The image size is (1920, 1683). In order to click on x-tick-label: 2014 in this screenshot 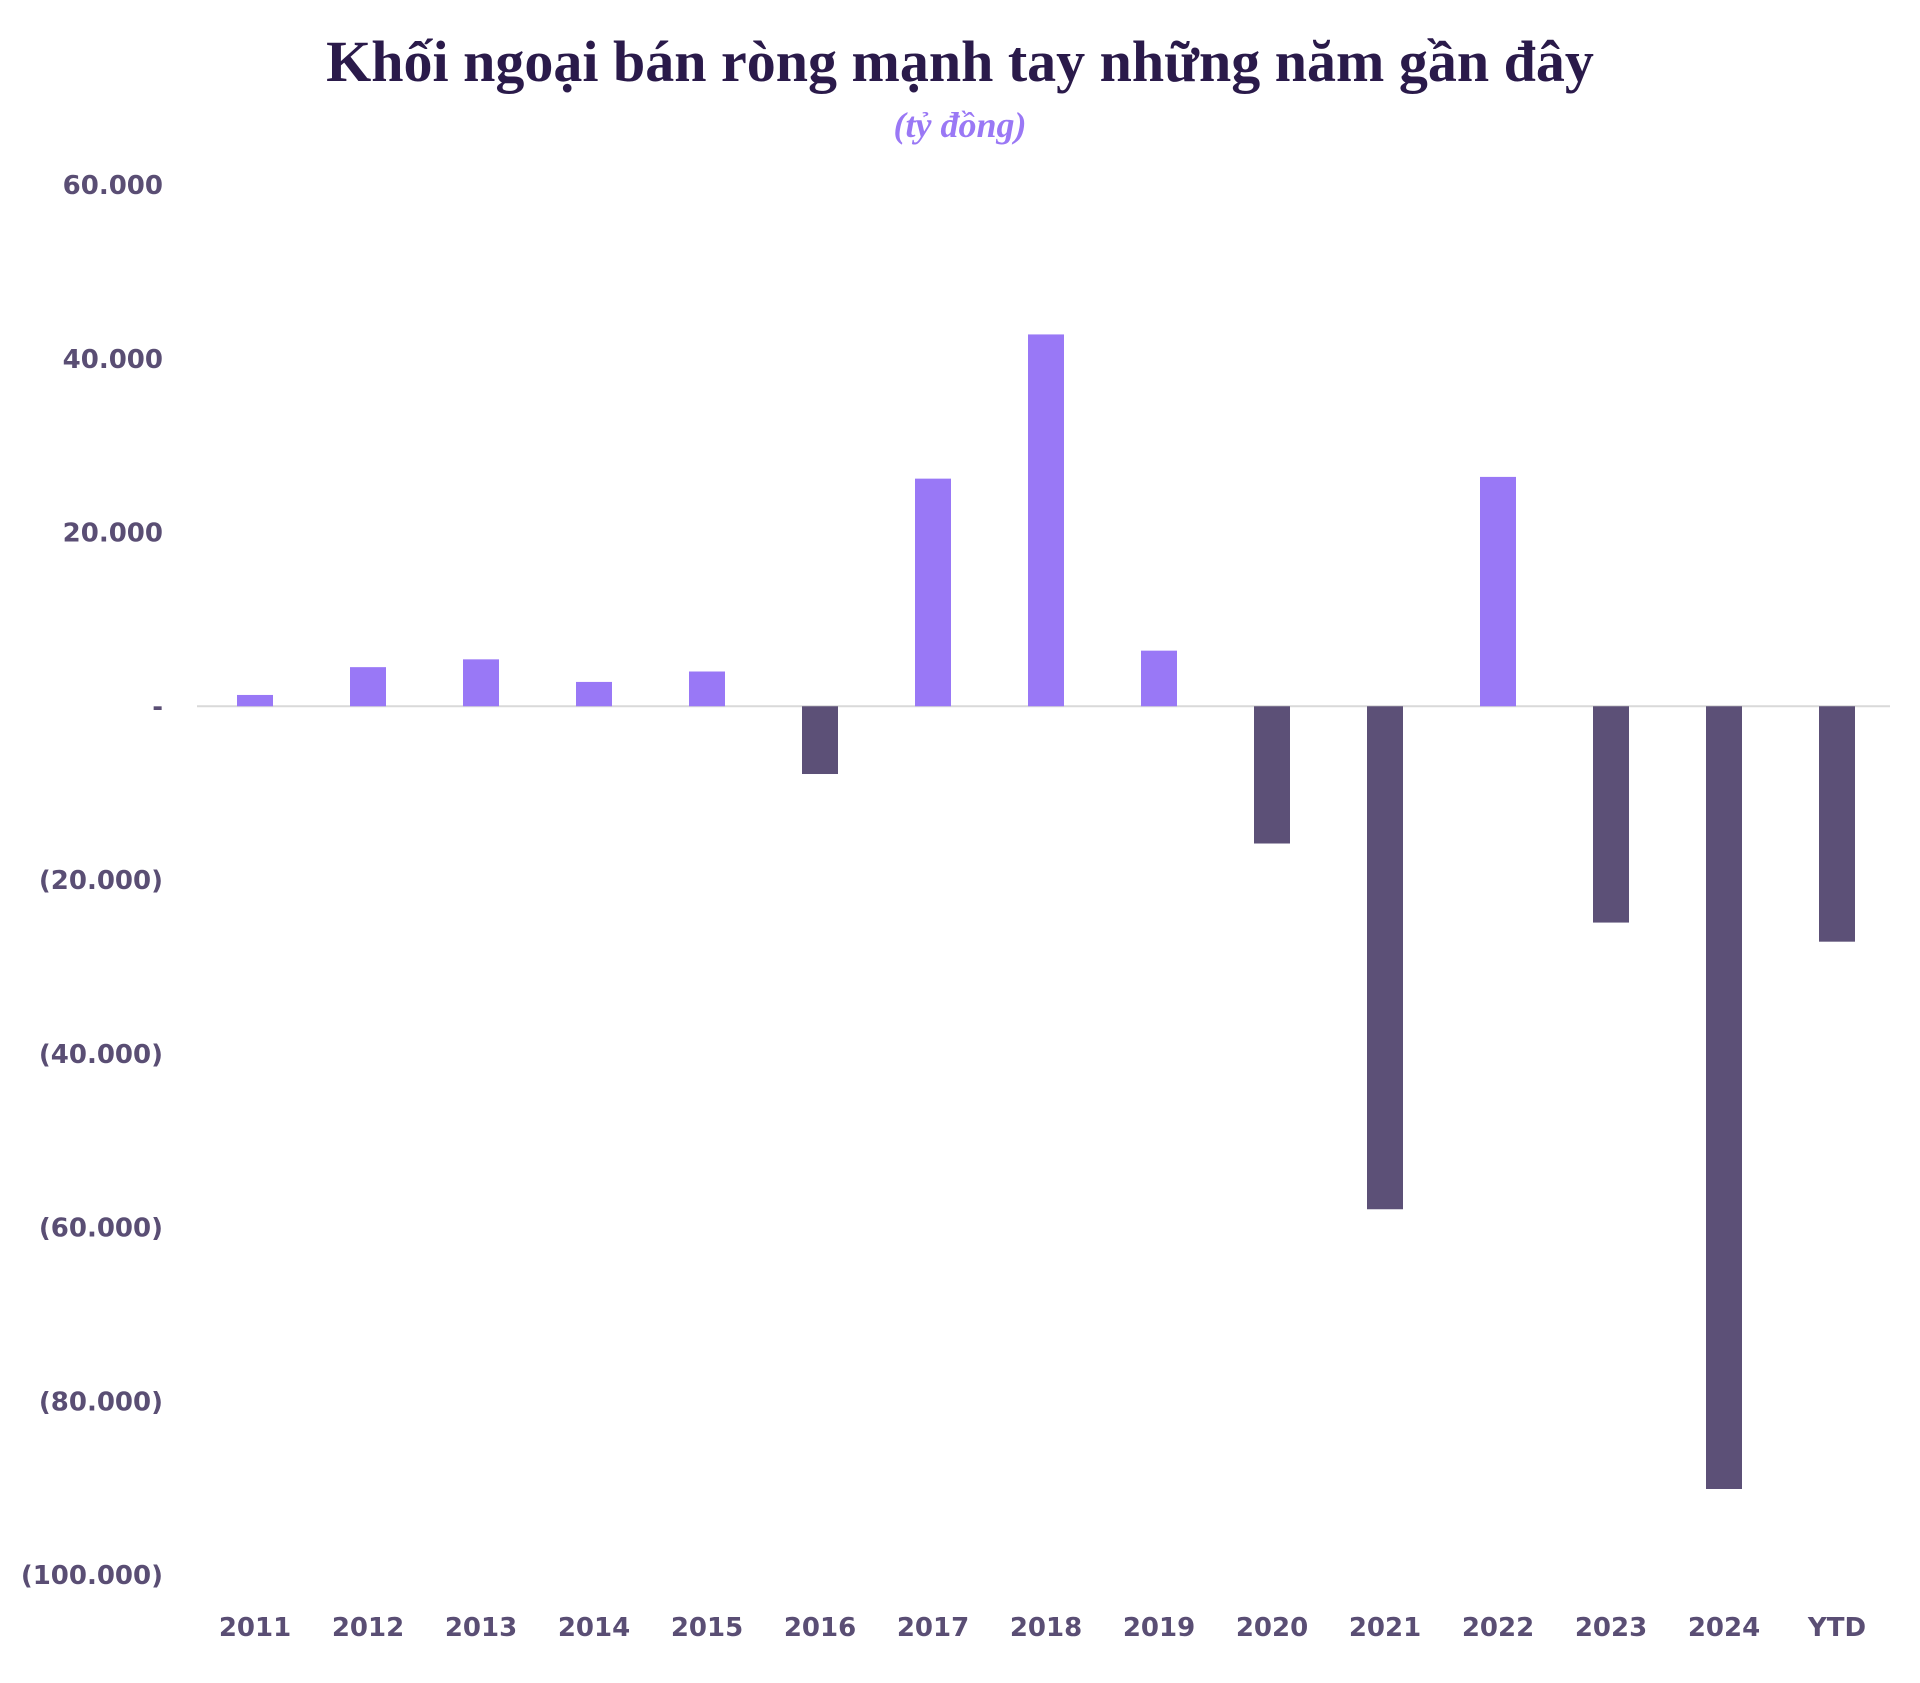, I will do `click(594, 1628)`.